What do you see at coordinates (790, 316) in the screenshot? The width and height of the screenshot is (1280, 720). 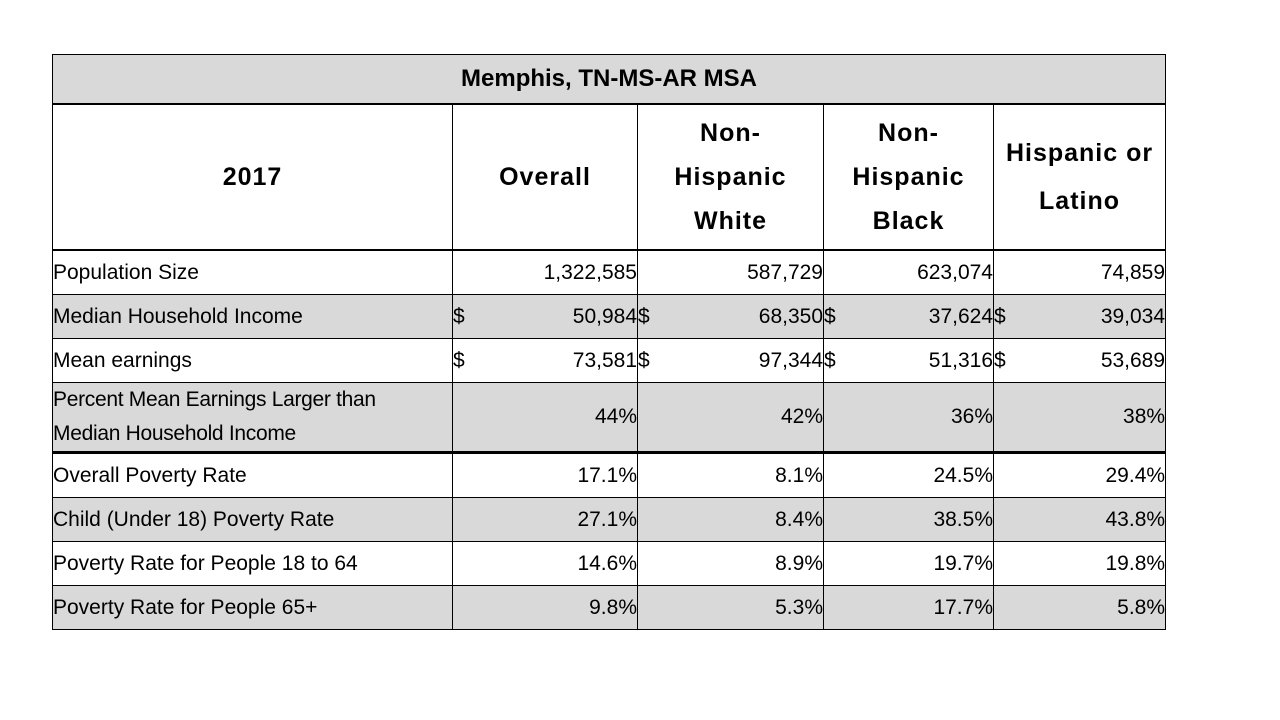 I see `amount: 68,350` at bounding box center [790, 316].